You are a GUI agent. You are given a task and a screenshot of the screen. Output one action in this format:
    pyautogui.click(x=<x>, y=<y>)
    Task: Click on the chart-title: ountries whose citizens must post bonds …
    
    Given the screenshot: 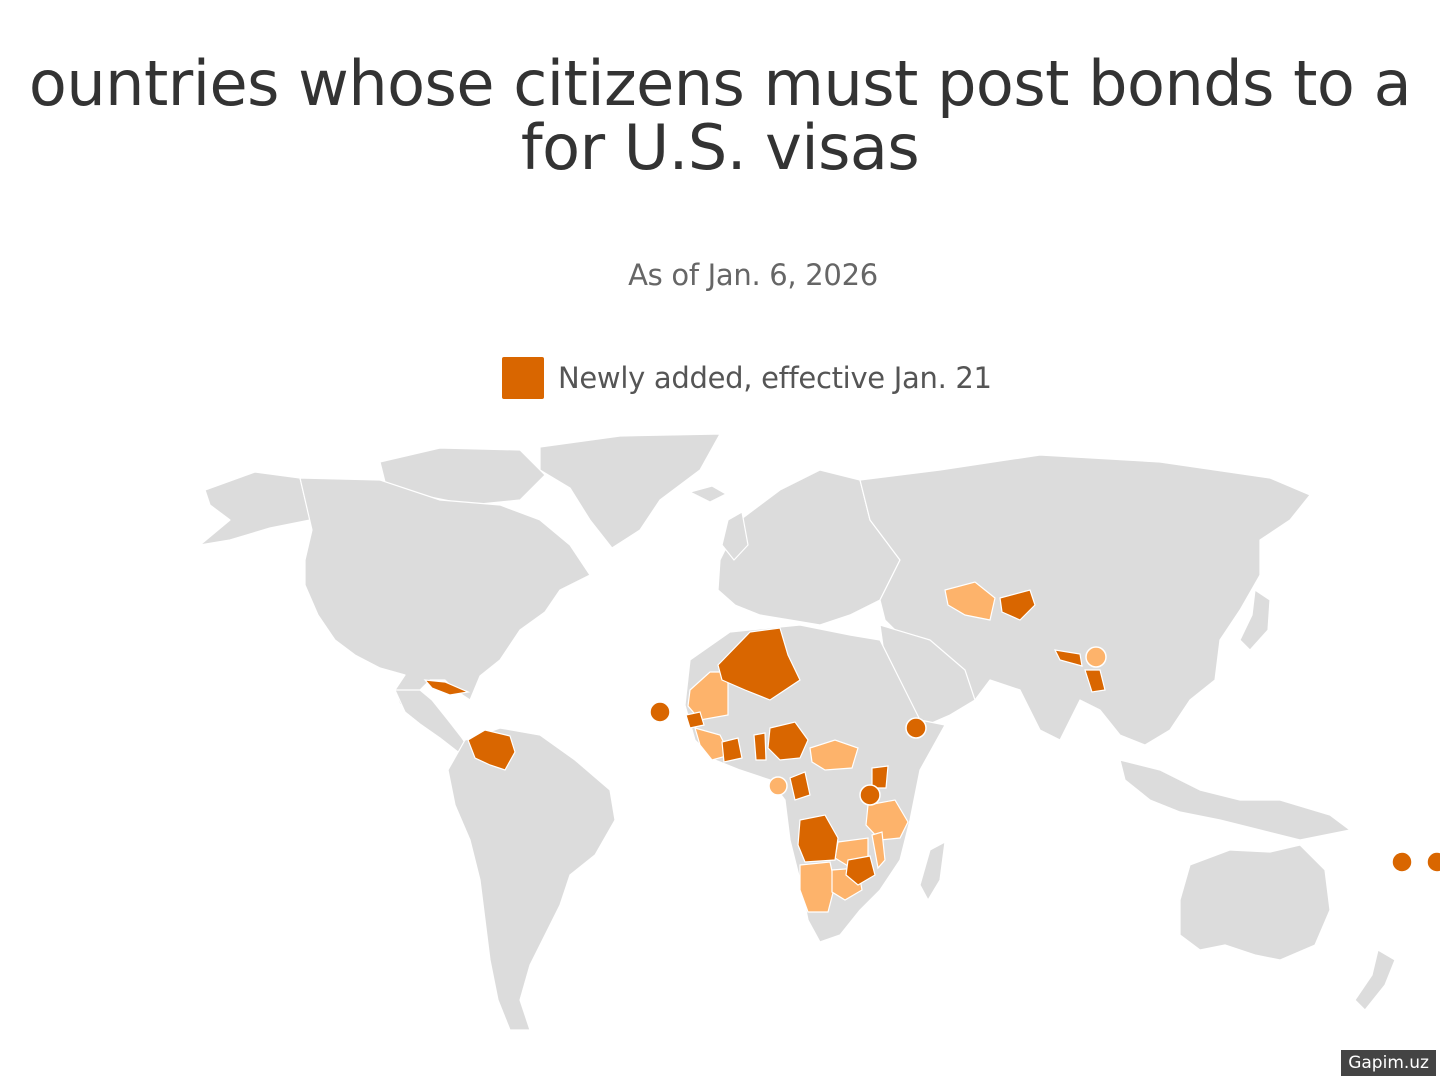 What is the action you would take?
    pyautogui.click(x=720, y=116)
    